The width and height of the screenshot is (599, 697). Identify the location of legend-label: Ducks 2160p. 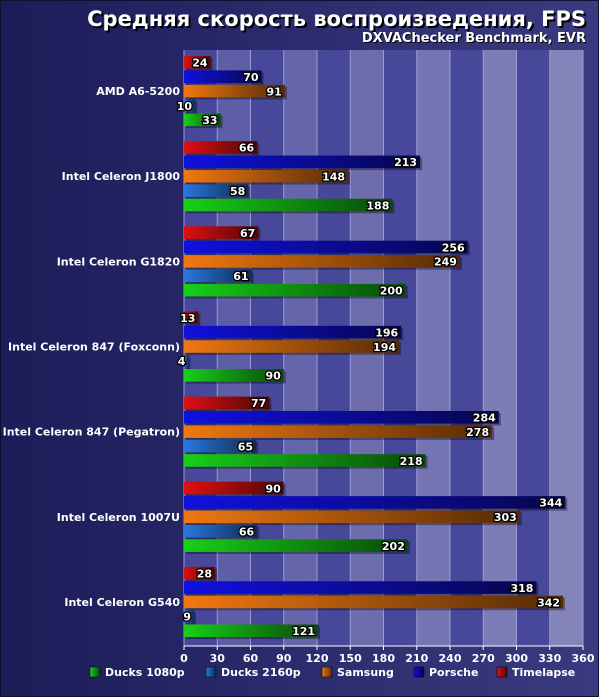
(261, 672).